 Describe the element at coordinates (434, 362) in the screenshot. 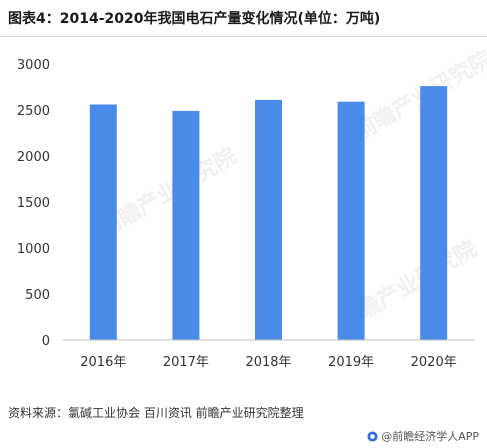

I see `x-tick-label: 2020年` at that location.